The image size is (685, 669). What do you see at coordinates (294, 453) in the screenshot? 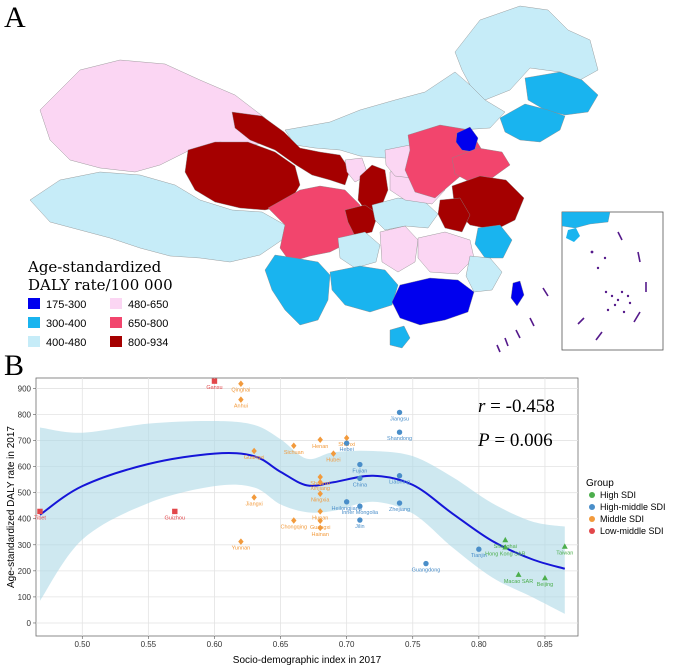
I see `data-point-label: Sichuan` at bounding box center [294, 453].